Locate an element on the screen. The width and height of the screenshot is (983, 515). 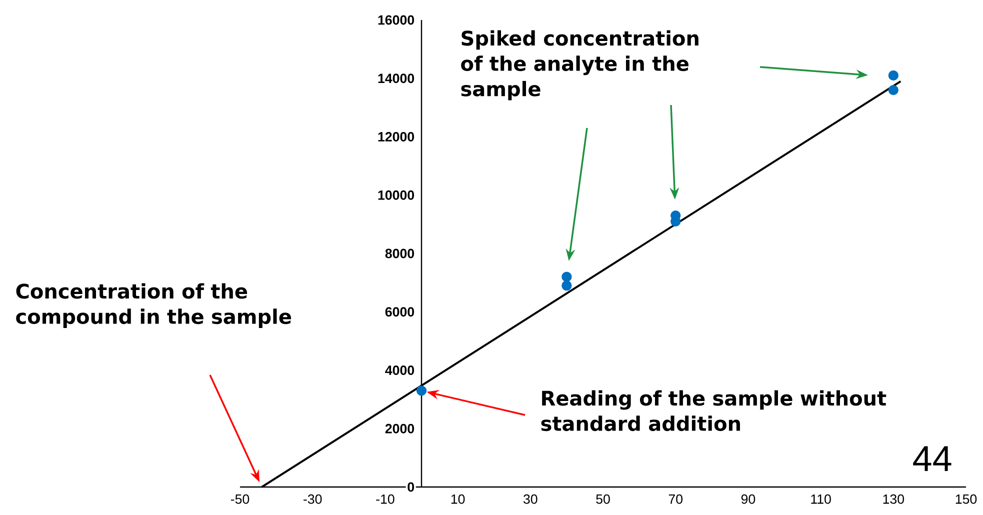
x-tick-label: 130 is located at coordinates (893, 499).